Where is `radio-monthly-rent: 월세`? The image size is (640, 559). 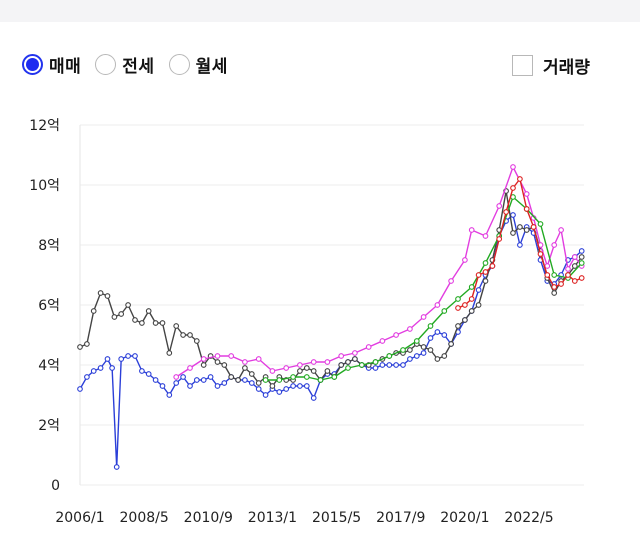
radio-monthly-rent: 월세 is located at coordinates (198, 64).